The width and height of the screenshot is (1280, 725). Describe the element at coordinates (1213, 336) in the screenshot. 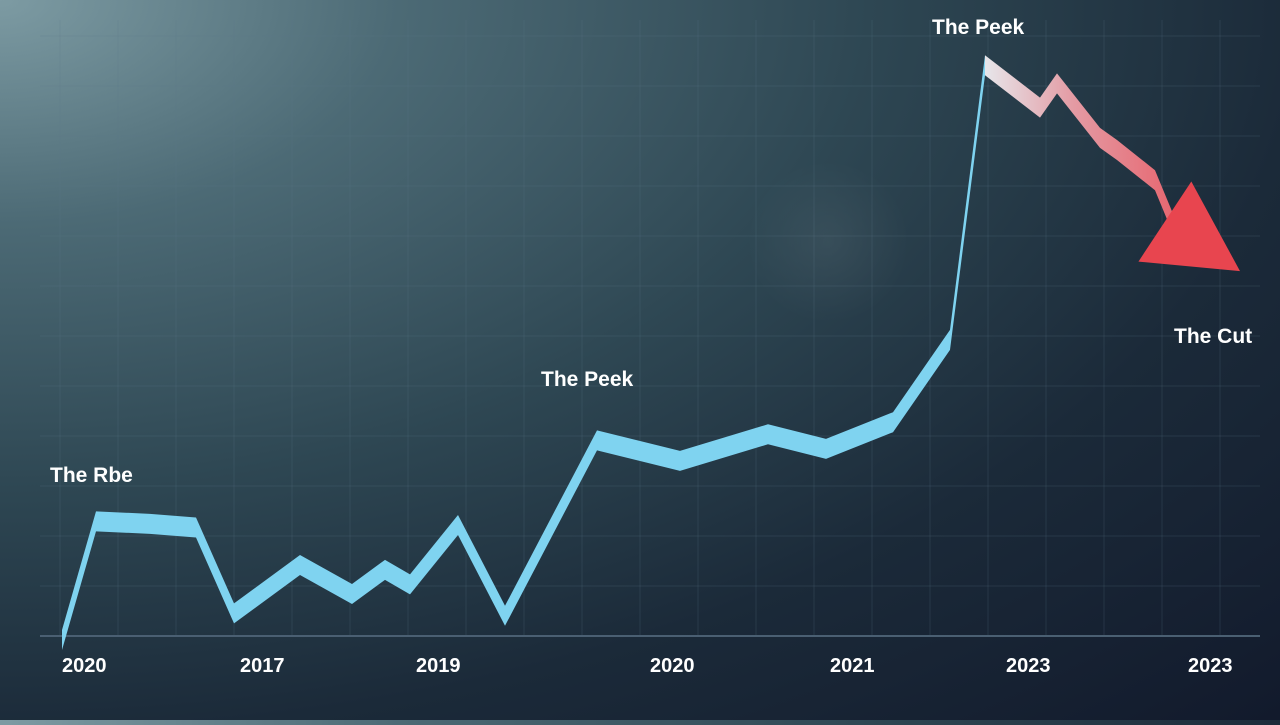

I see `annotation-label: The Cut` at that location.